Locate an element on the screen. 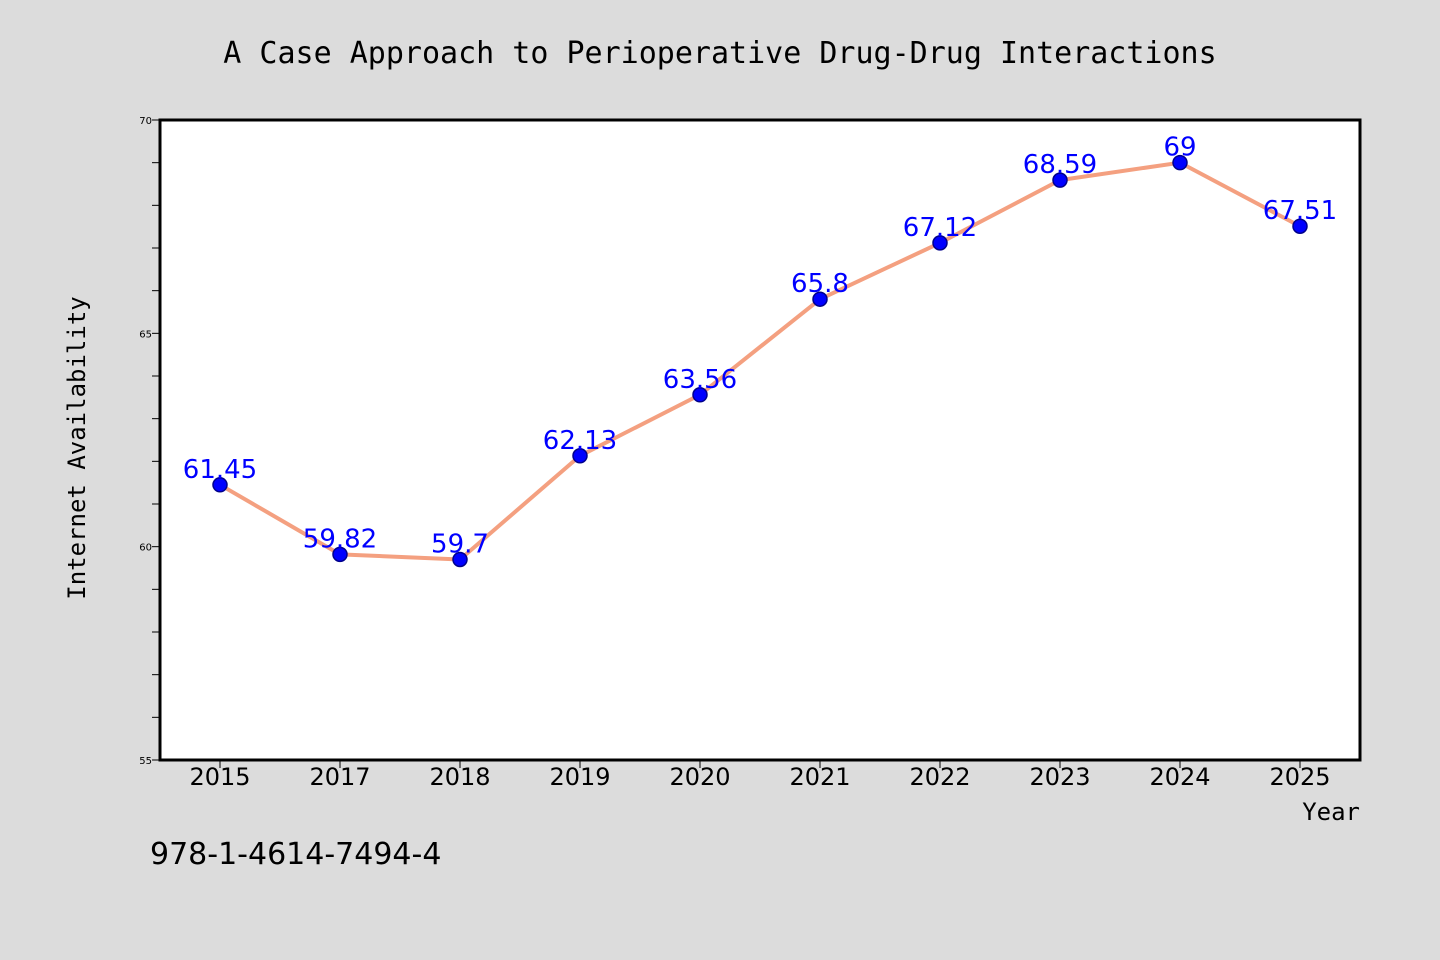 The width and height of the screenshot is (1440, 960). x-tick-label: 2015 is located at coordinates (219, 777).